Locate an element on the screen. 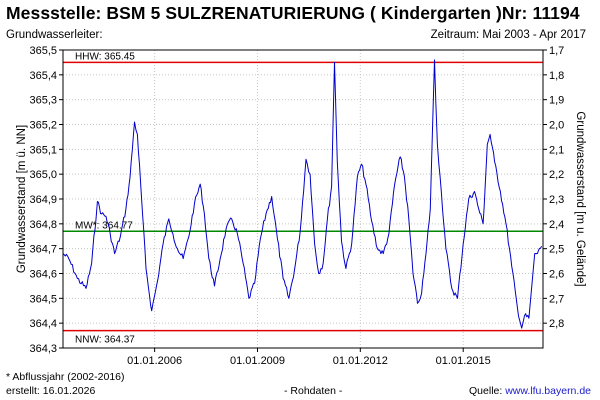 The height and width of the screenshot is (400, 600). y-tick-label: 365,0 is located at coordinates (43, 175).